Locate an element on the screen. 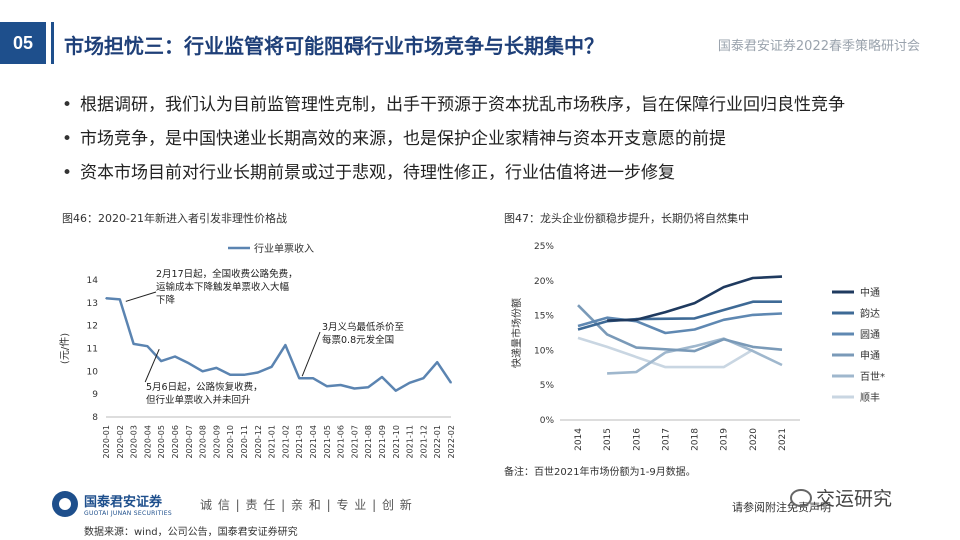  x-tick-label: 2016 is located at coordinates (637, 439).